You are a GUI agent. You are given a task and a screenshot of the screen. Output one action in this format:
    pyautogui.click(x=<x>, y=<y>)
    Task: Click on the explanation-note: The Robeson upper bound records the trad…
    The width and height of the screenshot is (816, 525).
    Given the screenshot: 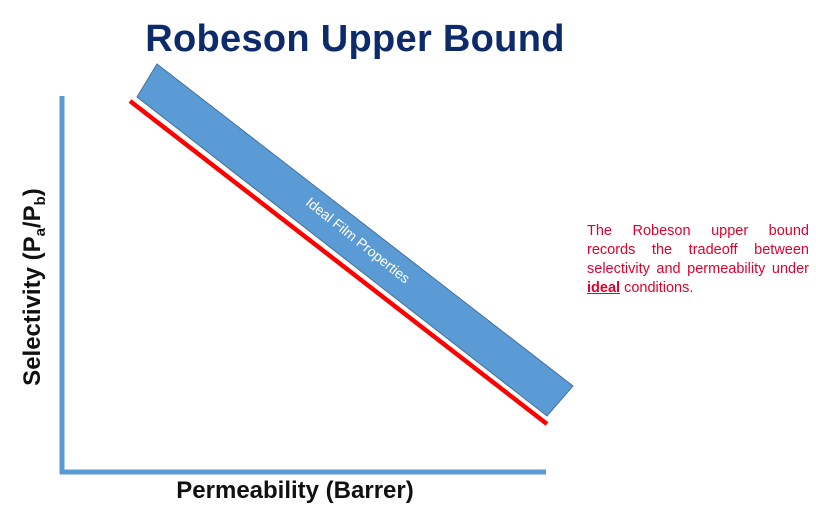 What is the action you would take?
    pyautogui.click(x=698, y=260)
    